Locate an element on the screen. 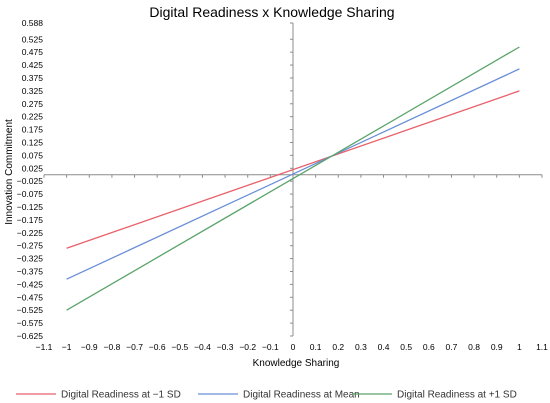  x-tick-label: −0.7 is located at coordinates (134, 347).